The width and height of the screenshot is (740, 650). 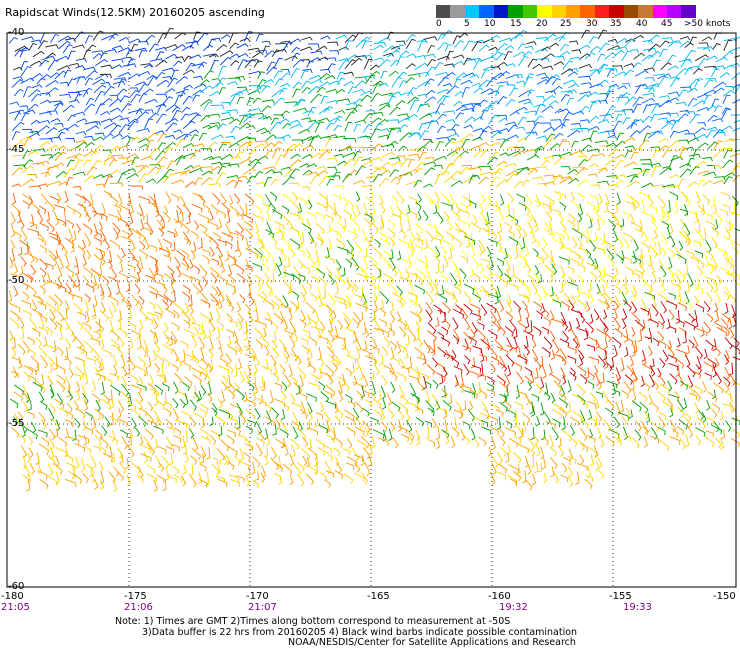 What do you see at coordinates (642, 24) in the screenshot?
I see `legend-label: 40` at bounding box center [642, 24].